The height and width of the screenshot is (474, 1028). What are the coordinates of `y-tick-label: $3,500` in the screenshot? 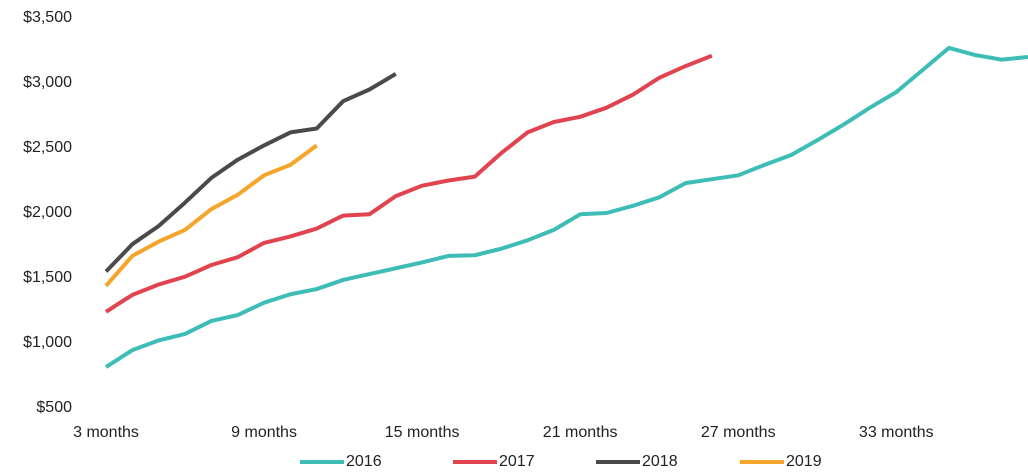 It's located at (47, 17).